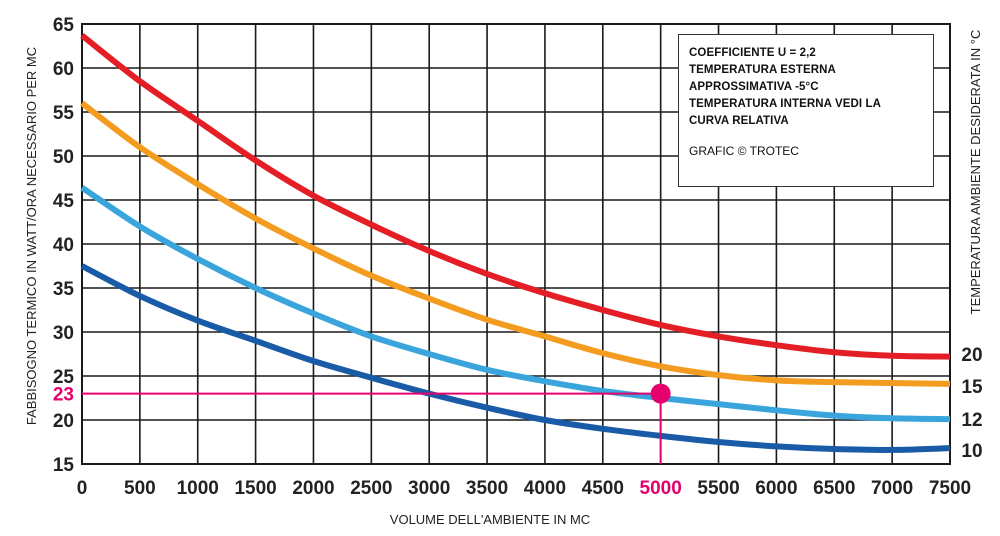 This screenshot has height=536, width=1000. What do you see at coordinates (785, 104) in the screenshot?
I see `info-line: TEMPERATURA INTERNA VEDI LA` at bounding box center [785, 104].